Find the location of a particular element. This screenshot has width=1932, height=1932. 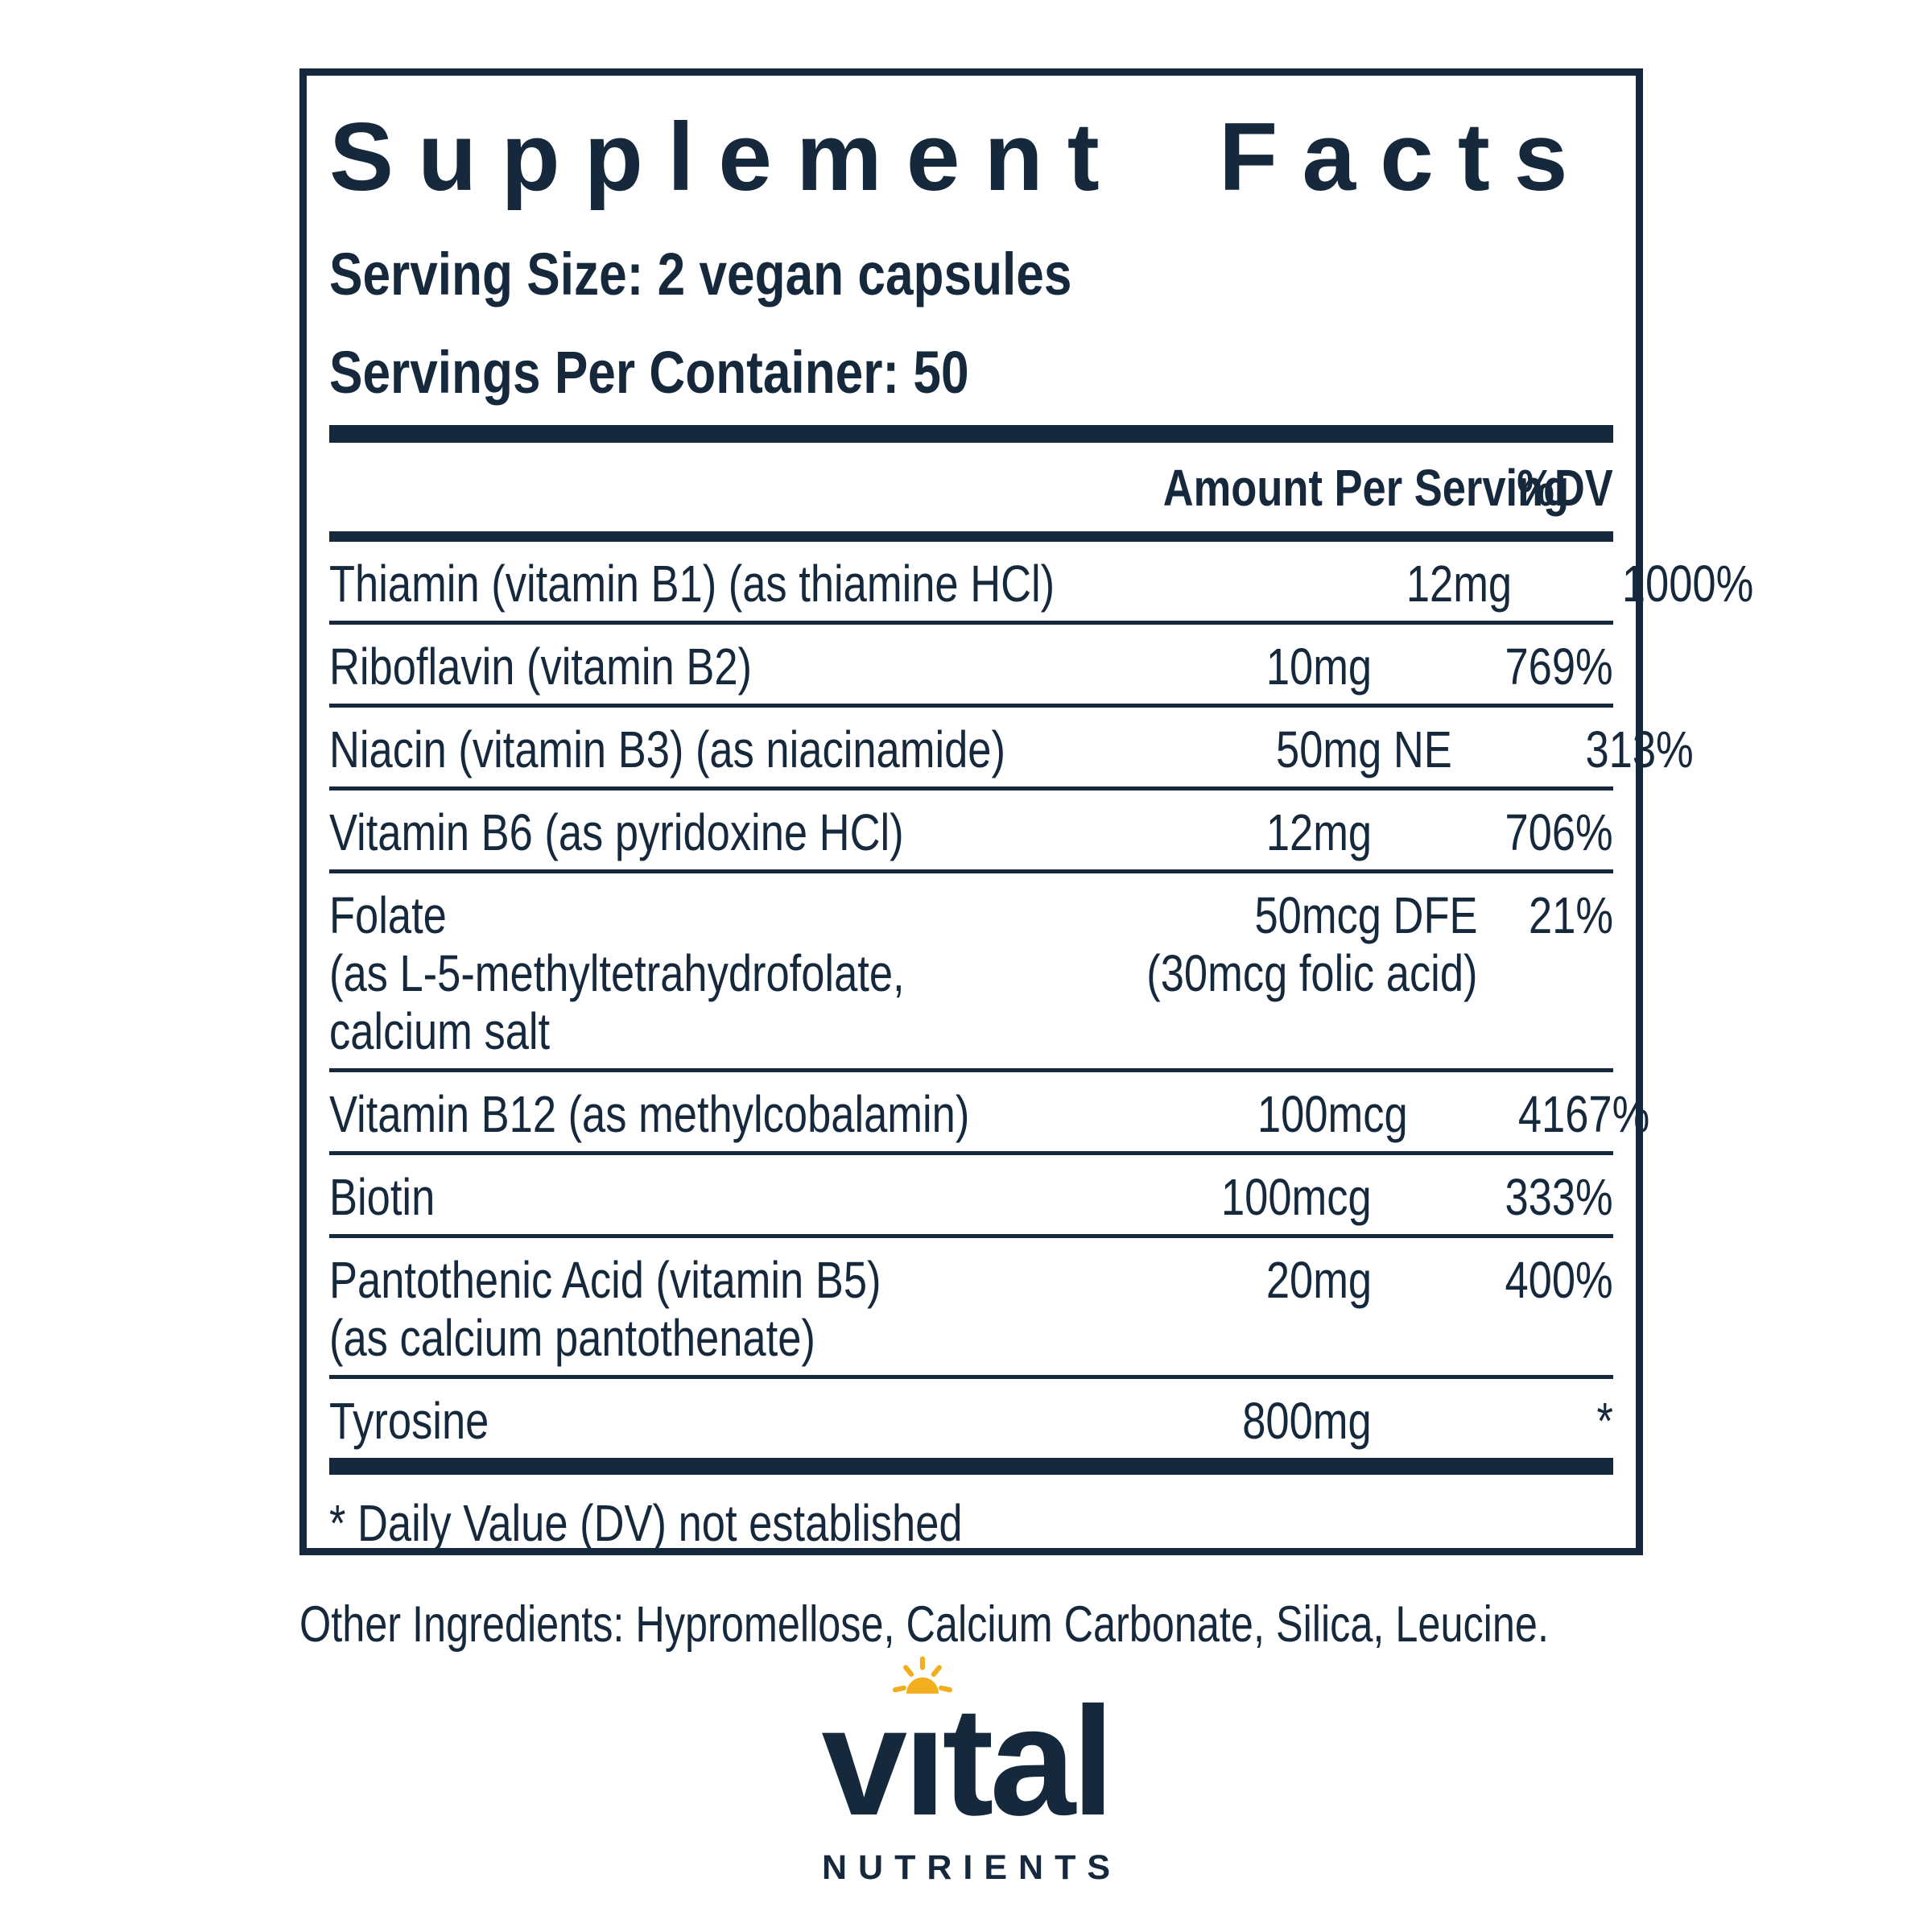

nutrient-name: Biotin is located at coordinates (382, 1197).